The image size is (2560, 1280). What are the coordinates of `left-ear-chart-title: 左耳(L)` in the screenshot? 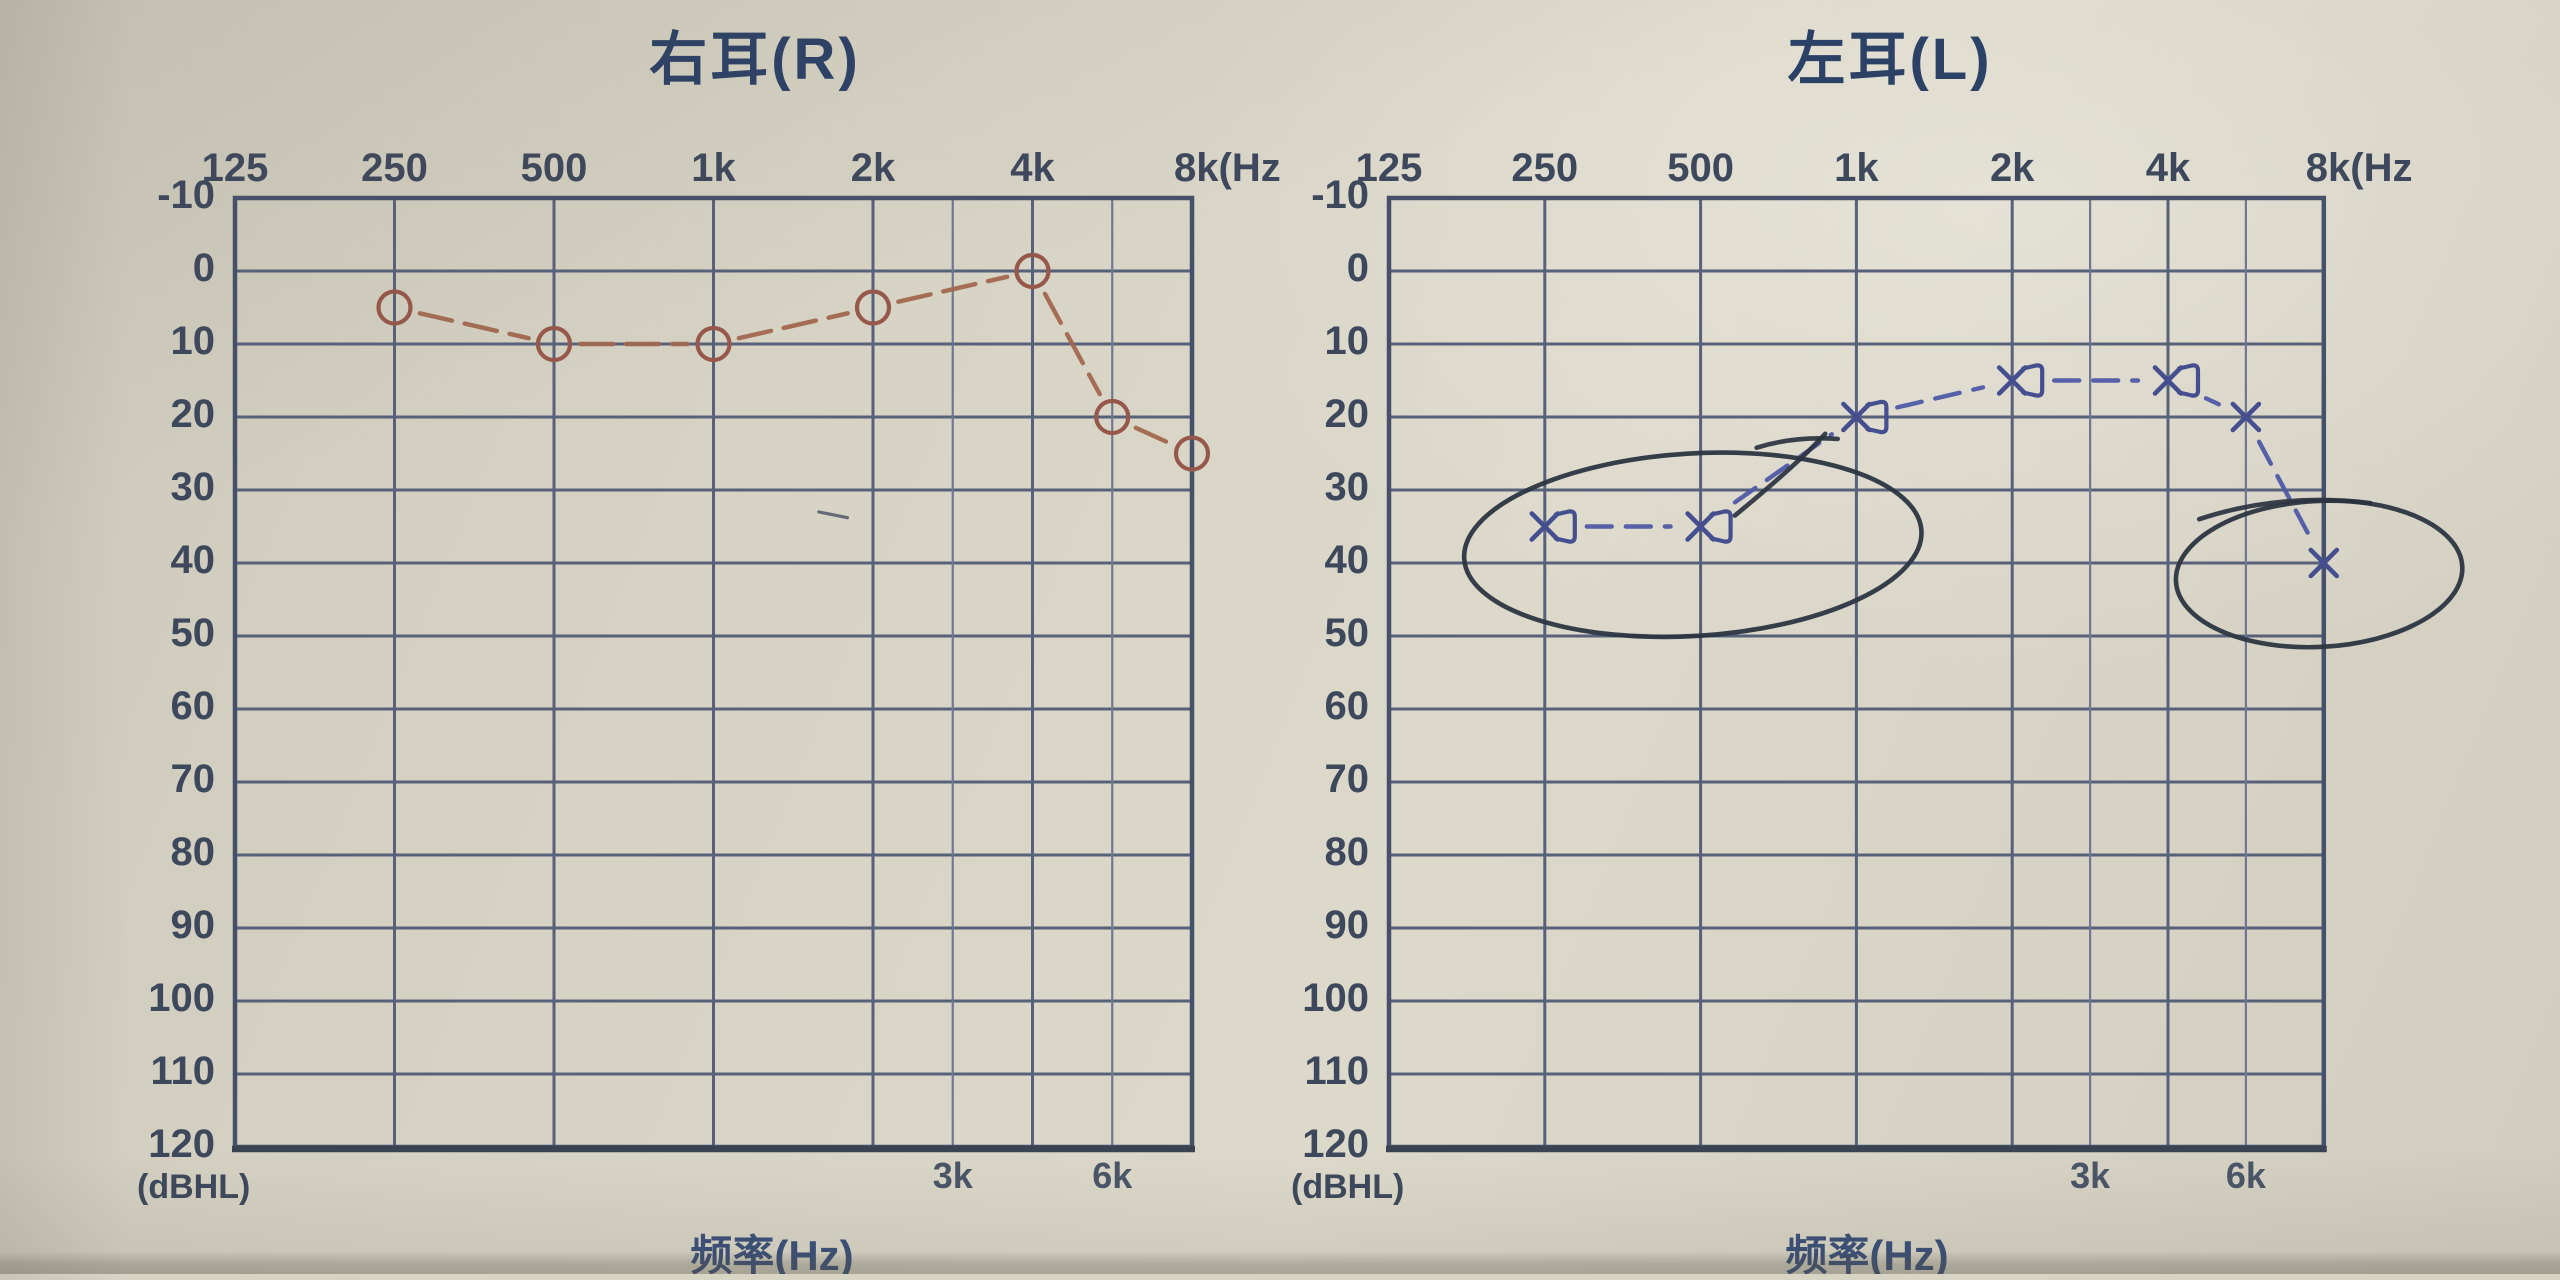 It's located at (1890, 59).